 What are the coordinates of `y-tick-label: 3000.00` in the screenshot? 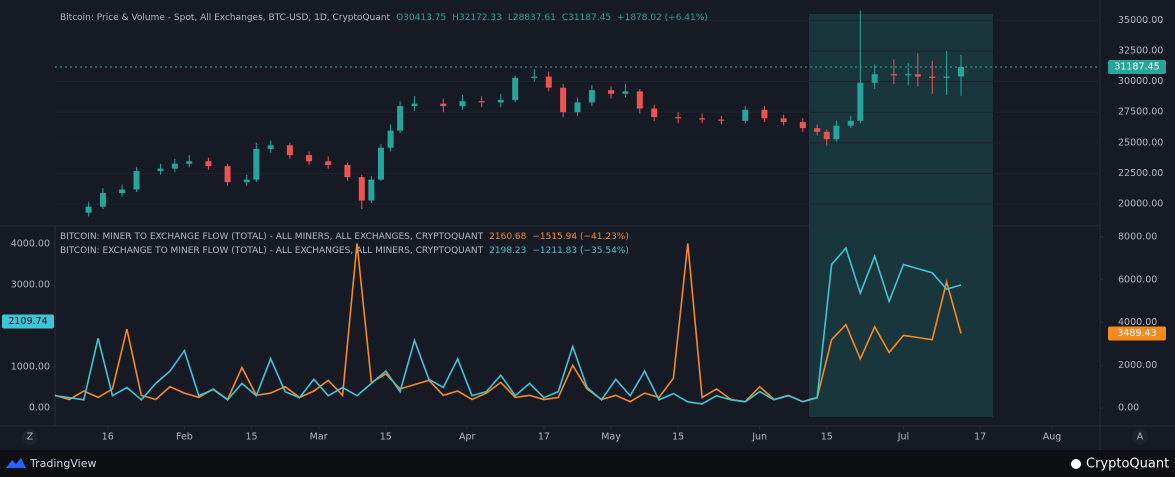 It's located at (30, 284).